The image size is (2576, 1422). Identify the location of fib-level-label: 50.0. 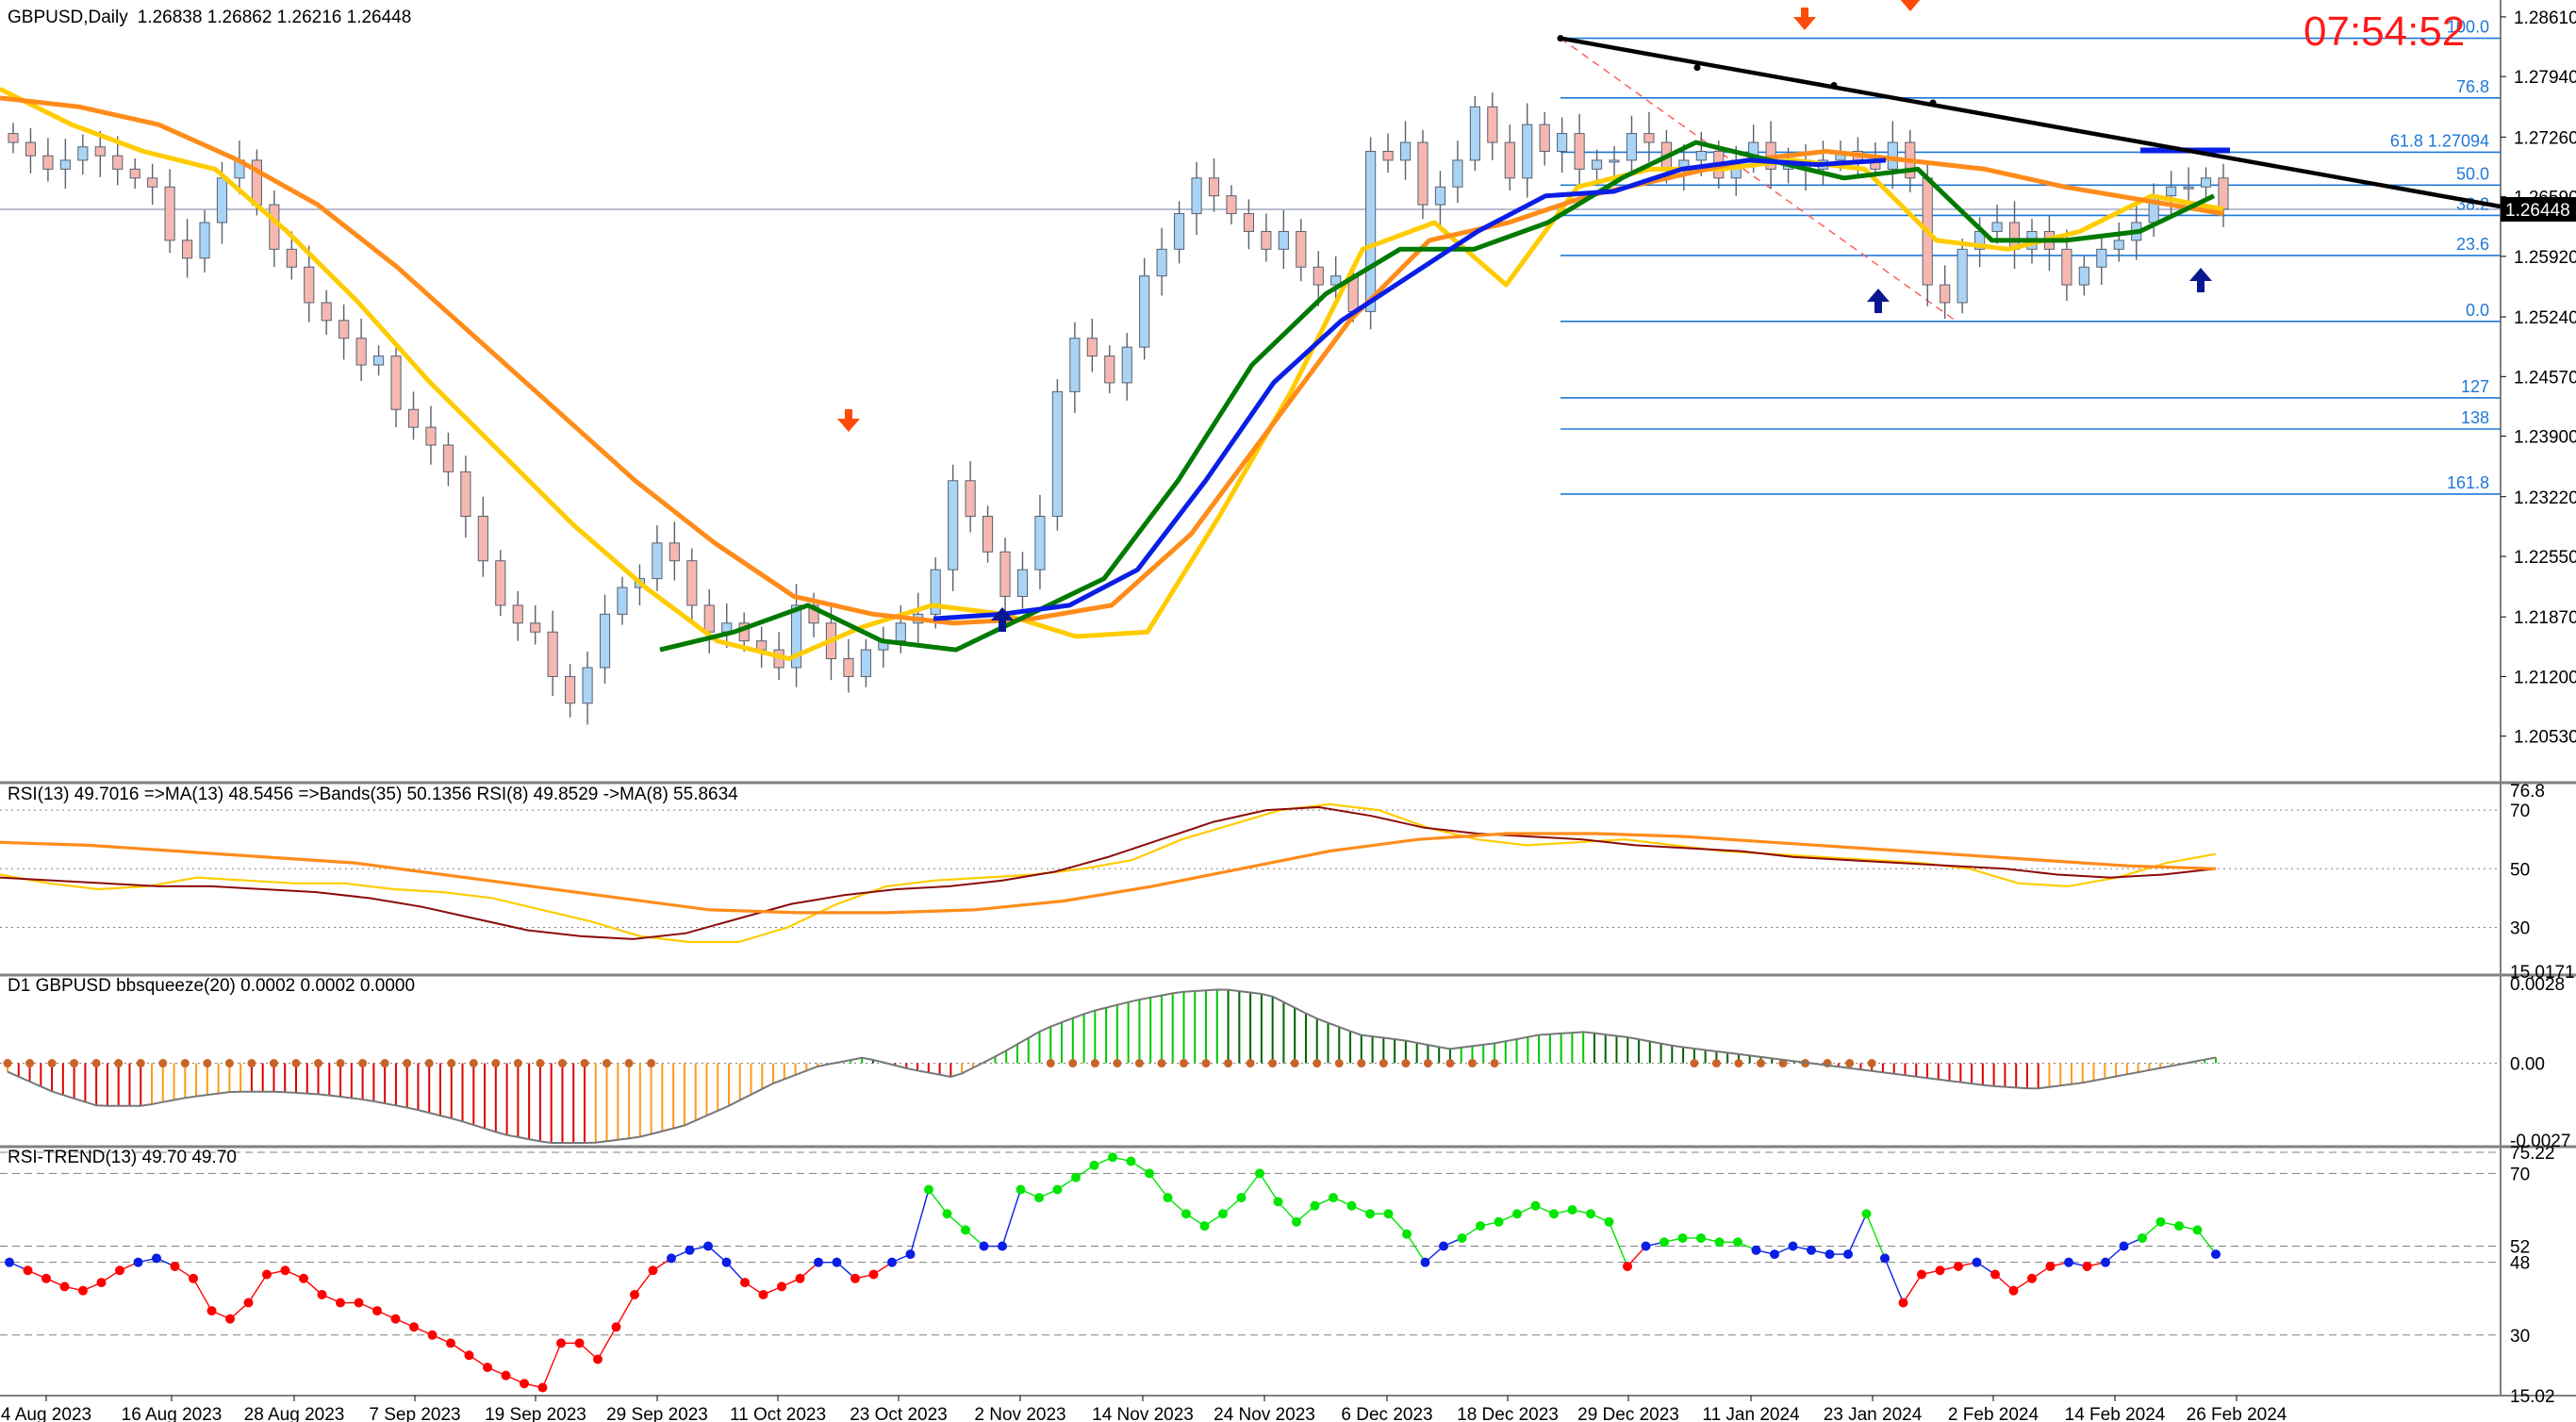
(2472, 173).